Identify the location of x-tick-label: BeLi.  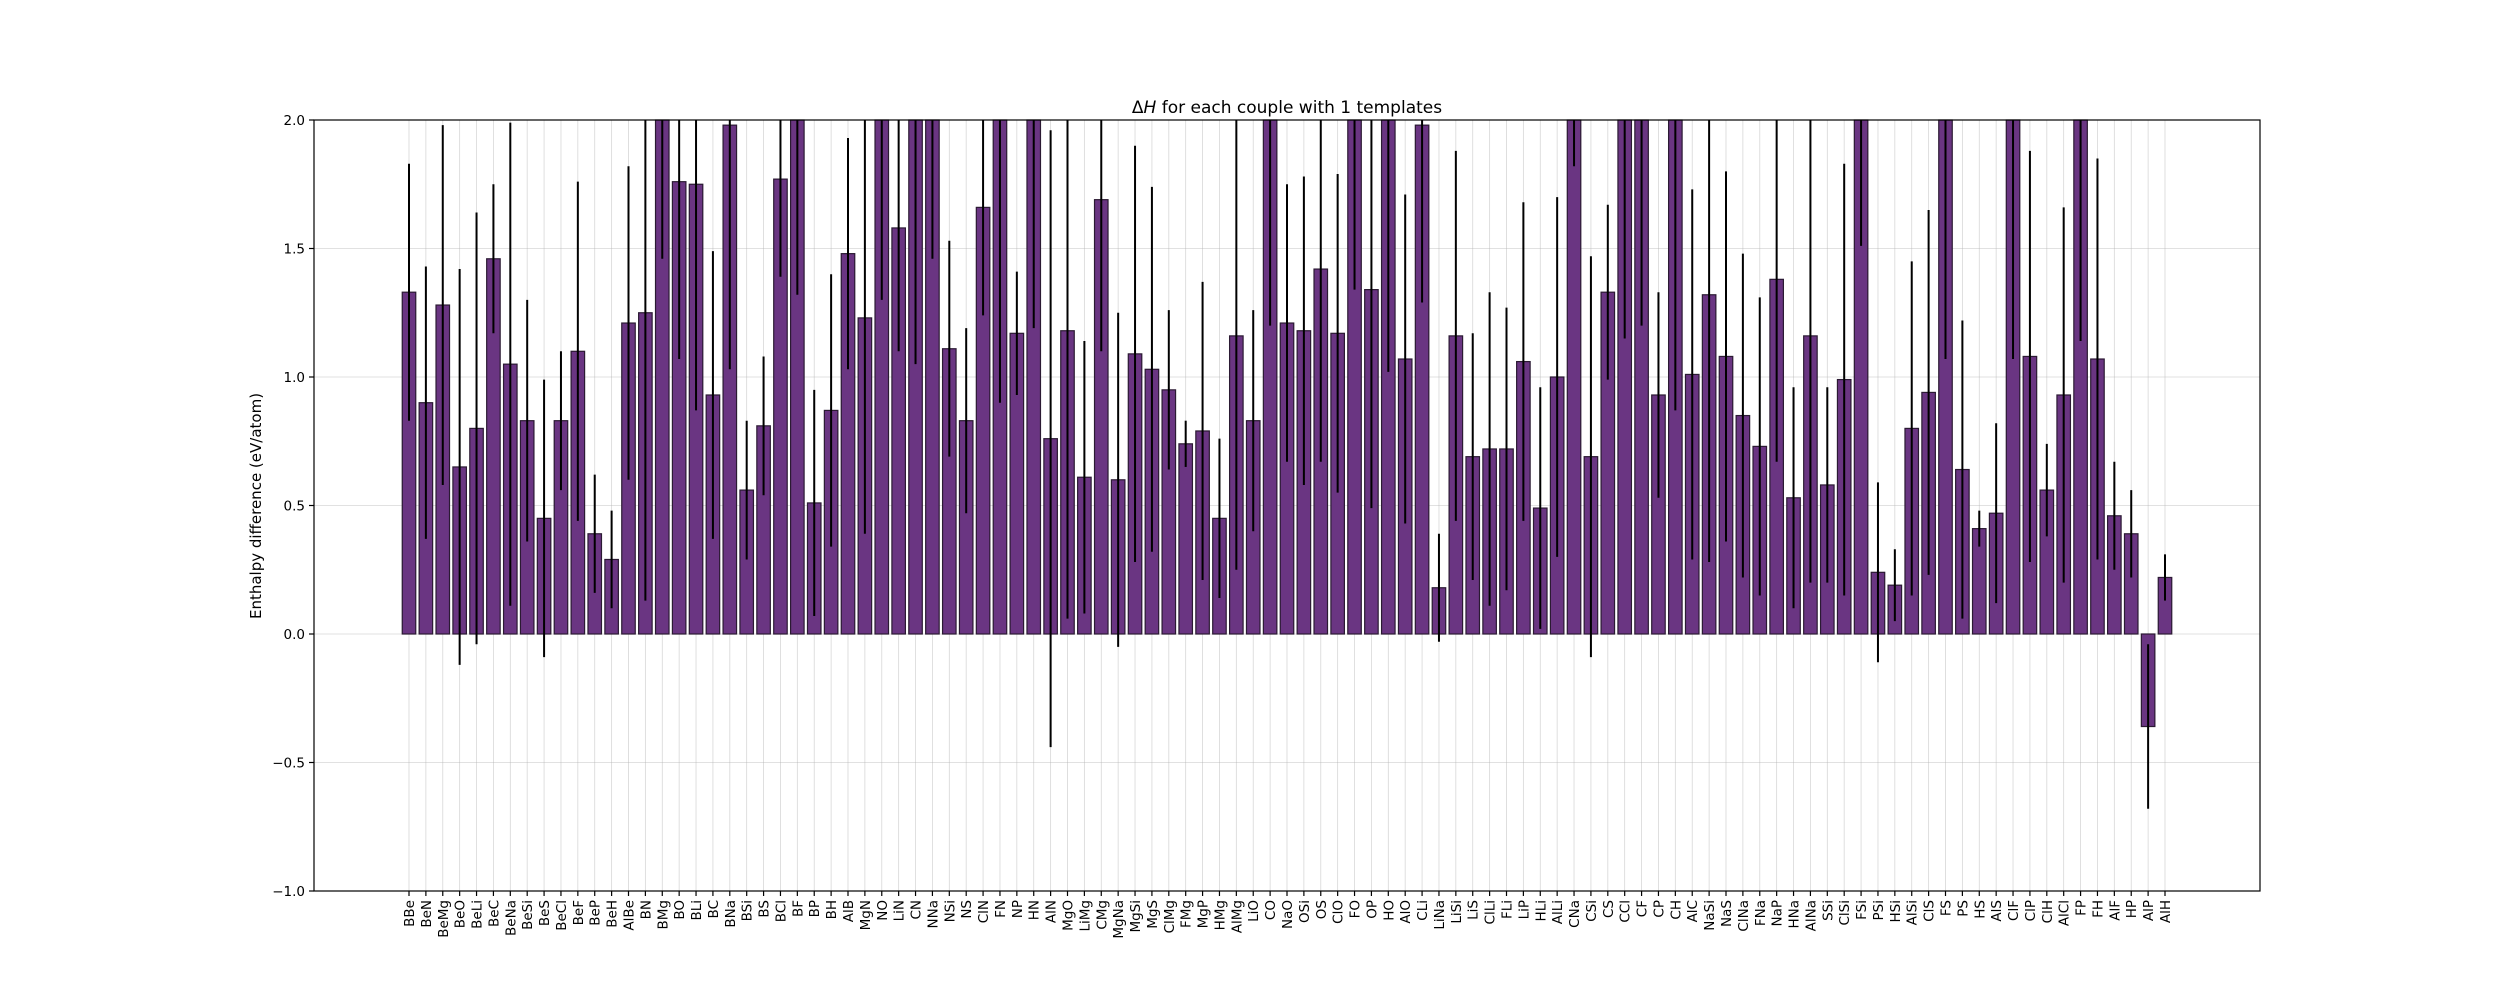
(478, 914).